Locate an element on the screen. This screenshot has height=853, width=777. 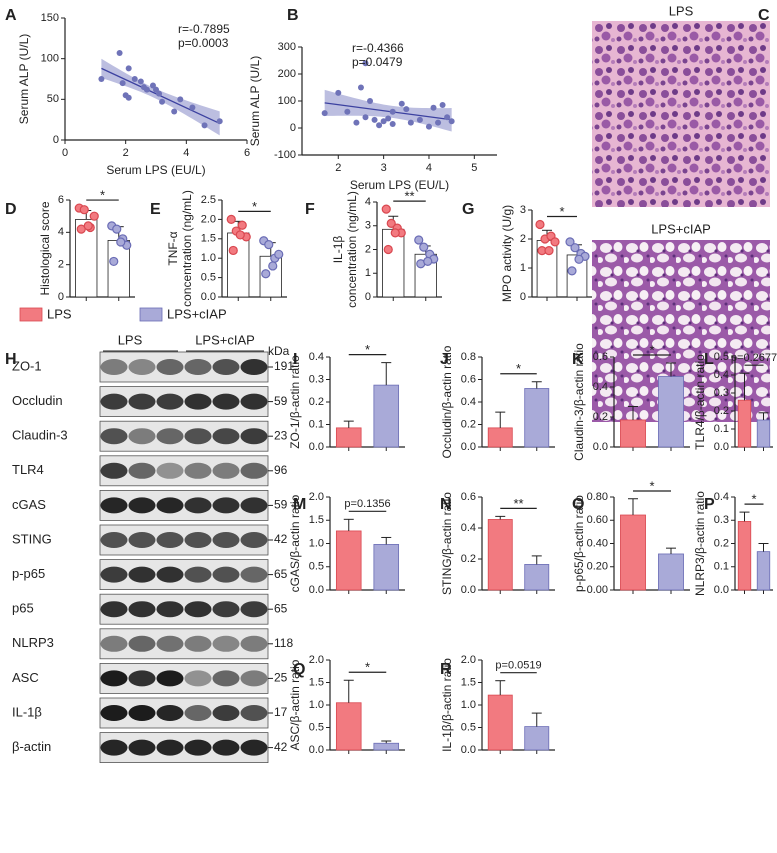
annotation: r=-0.7895 is located at coordinates (204, 29).